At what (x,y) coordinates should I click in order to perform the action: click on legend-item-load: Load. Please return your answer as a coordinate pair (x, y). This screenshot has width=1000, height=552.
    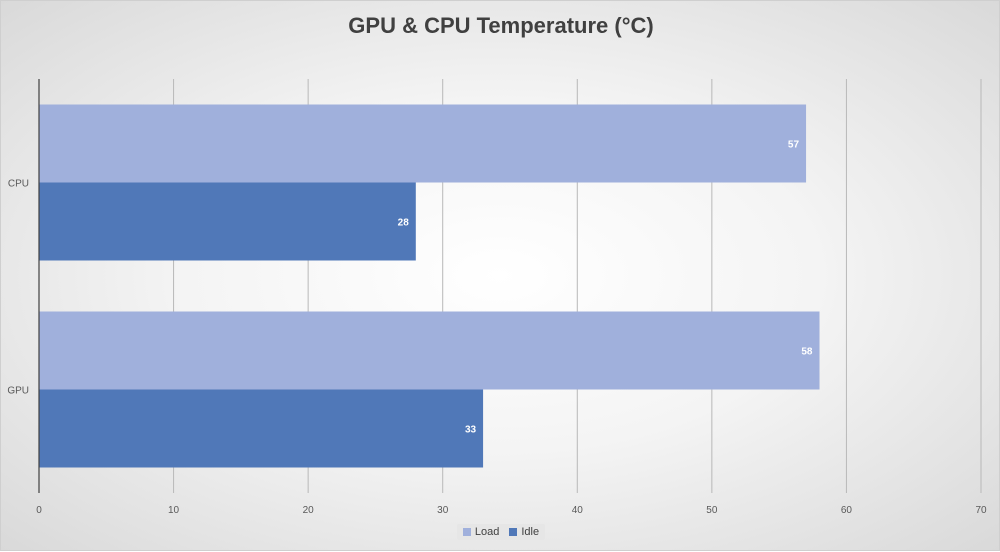
    Looking at the image, I should click on (481, 532).